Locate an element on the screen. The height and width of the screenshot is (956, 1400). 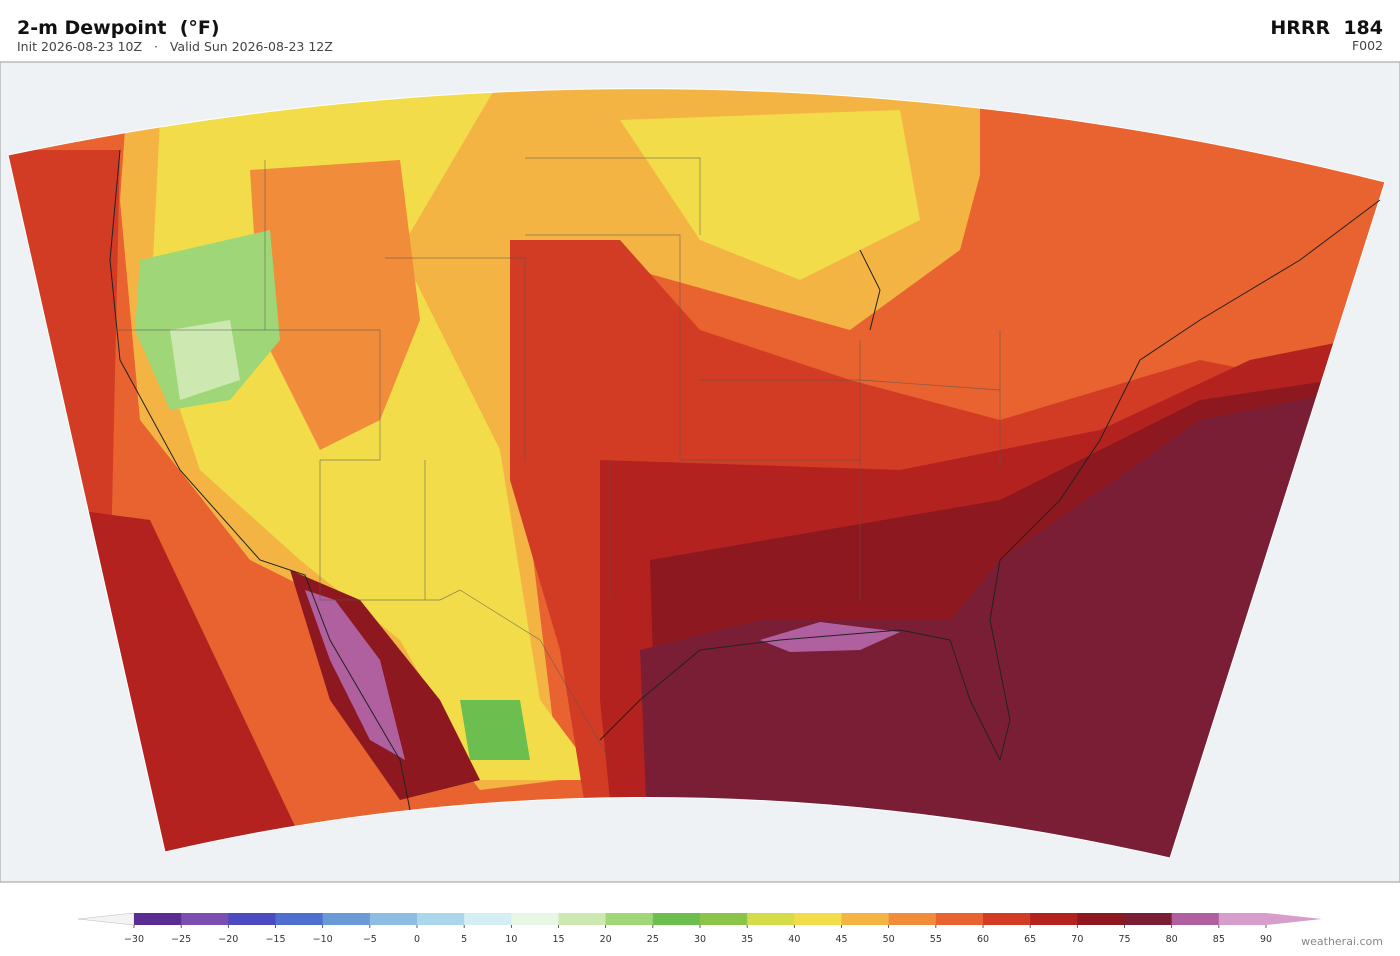
colorbar-tick-label: 10 is located at coordinates (511, 939).